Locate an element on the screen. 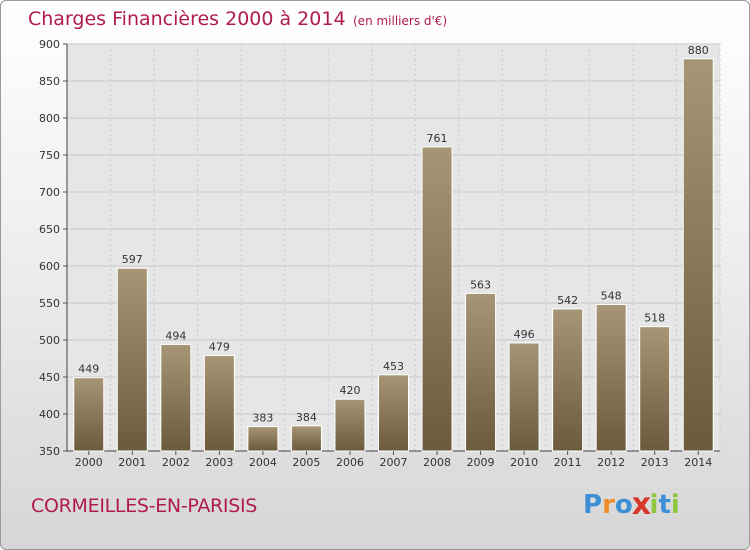 The height and width of the screenshot is (550, 750). bar-2008 is located at coordinates (437, 299).